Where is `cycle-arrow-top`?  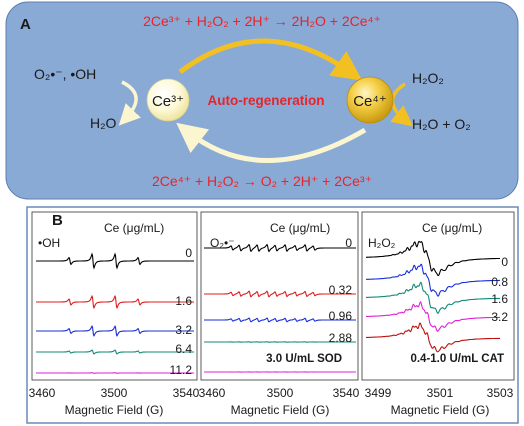
cycle-arrow-top is located at coordinates (270, 59).